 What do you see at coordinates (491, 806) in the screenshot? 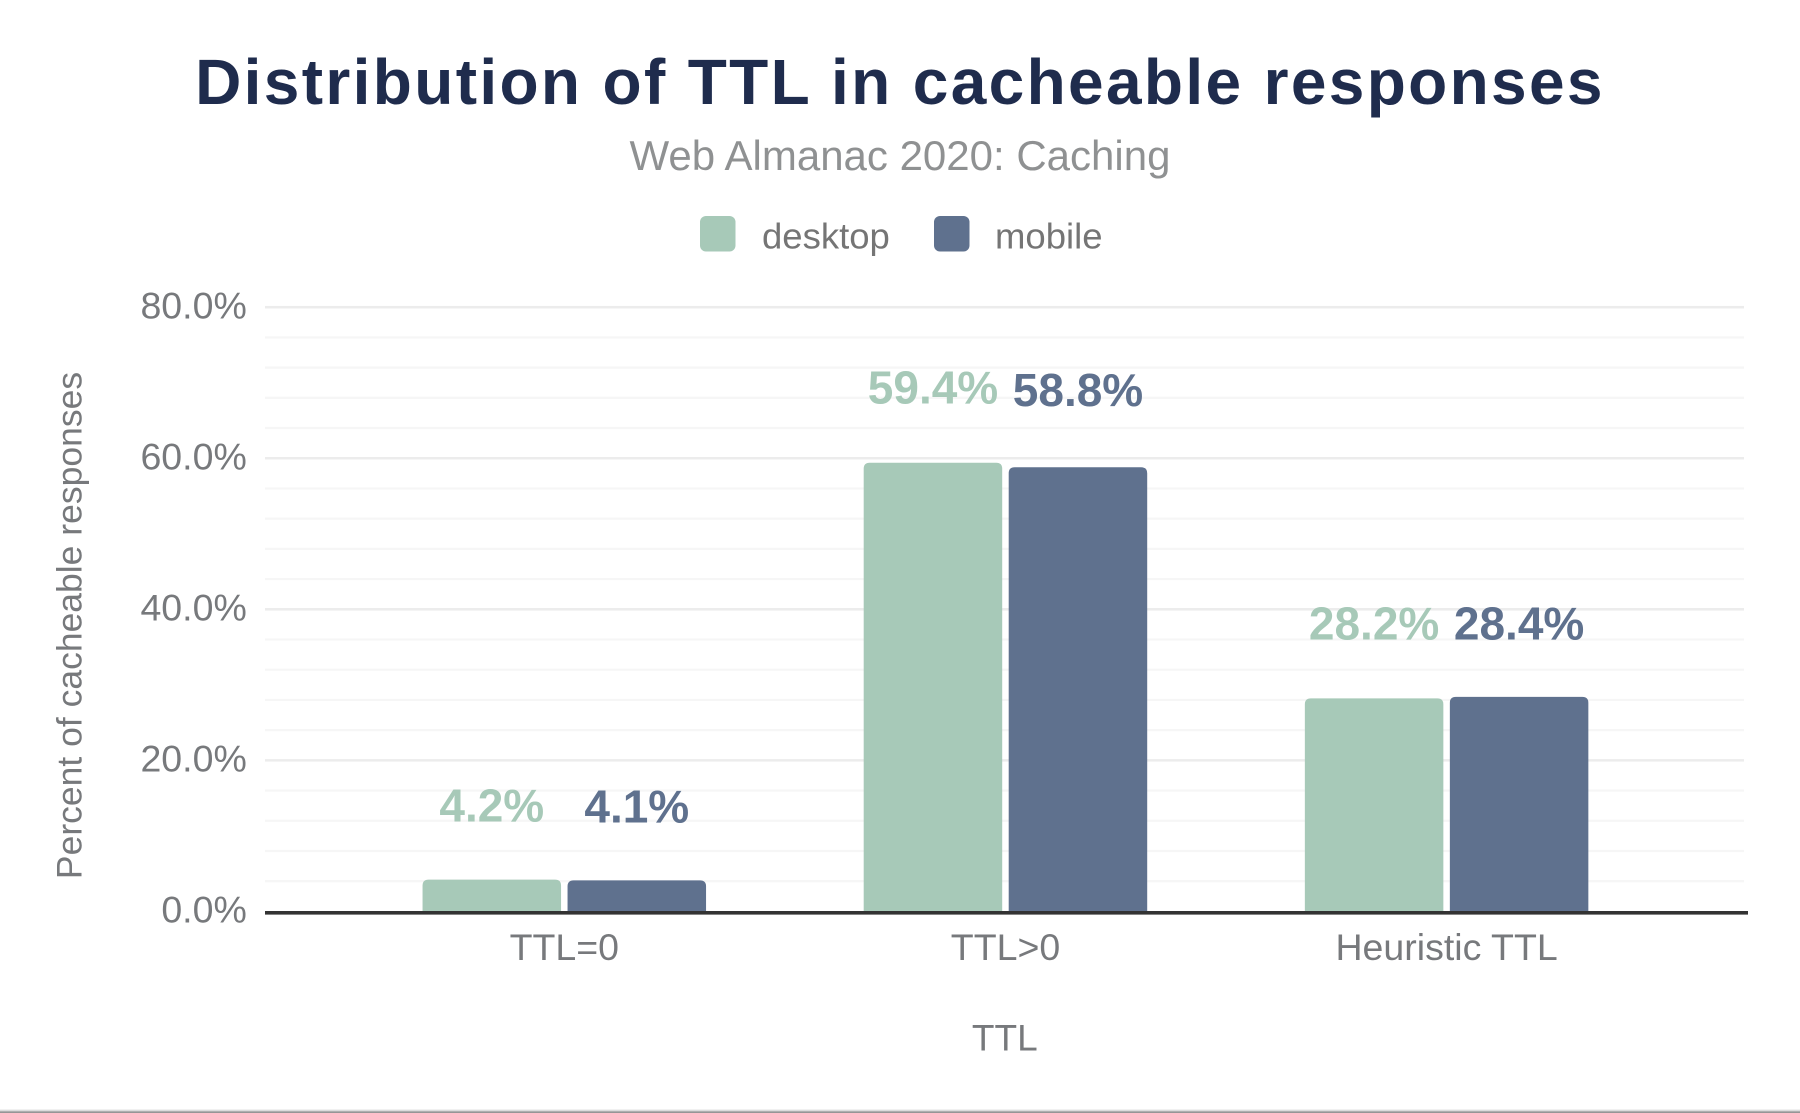
I see `svg-text: 4.2%` at bounding box center [491, 806].